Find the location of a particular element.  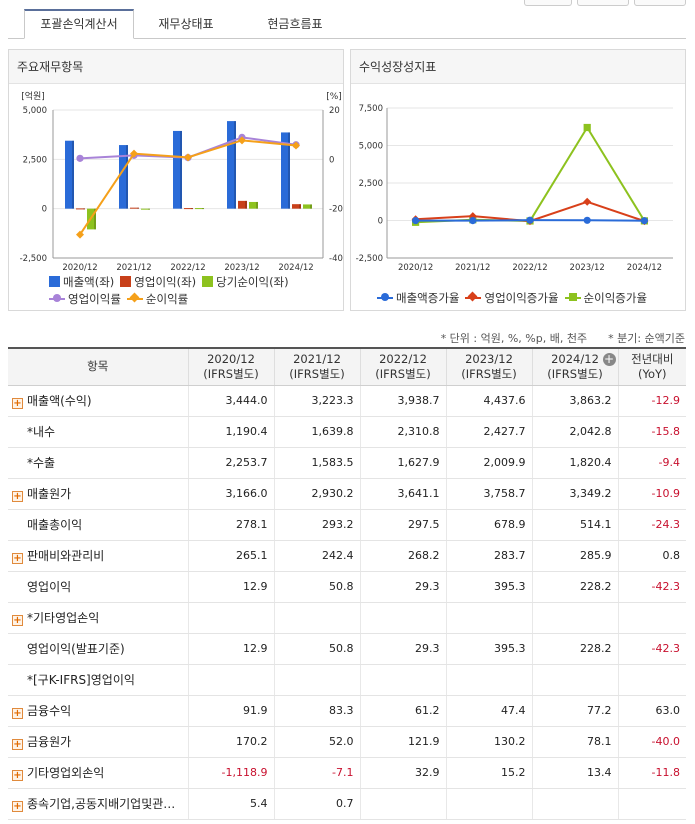

value-cell: 170.2 is located at coordinates (230, 742).